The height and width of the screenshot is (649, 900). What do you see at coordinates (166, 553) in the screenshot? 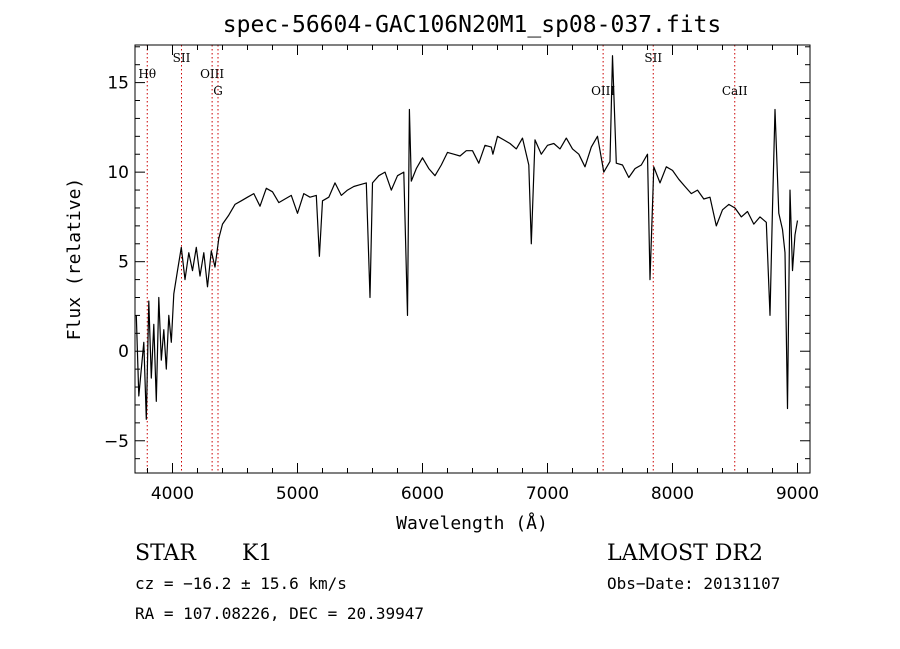
I see `object-class: STAR` at bounding box center [166, 553].